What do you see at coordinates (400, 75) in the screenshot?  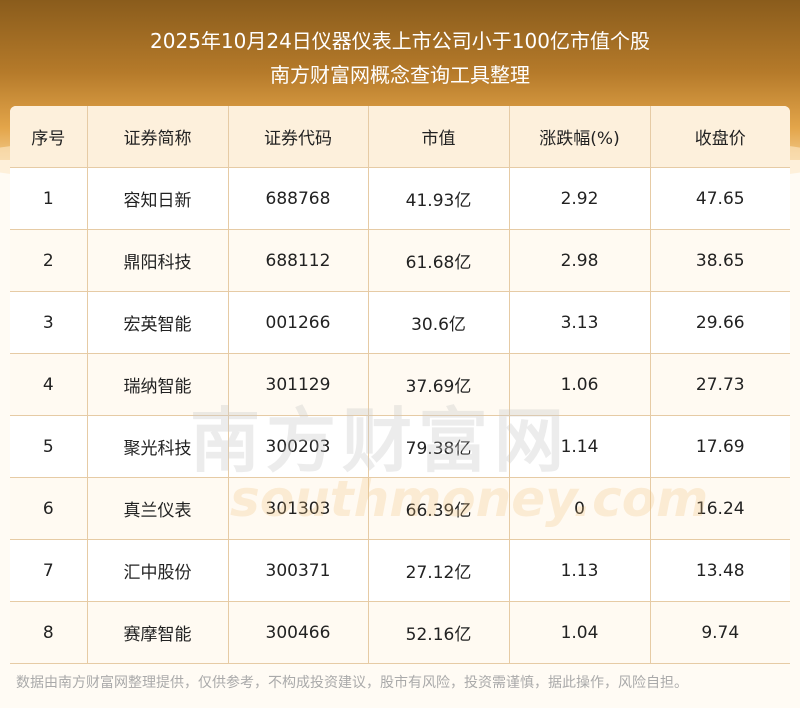 I see `page-subtitle: 南方财富网概念查询工具整理` at bounding box center [400, 75].